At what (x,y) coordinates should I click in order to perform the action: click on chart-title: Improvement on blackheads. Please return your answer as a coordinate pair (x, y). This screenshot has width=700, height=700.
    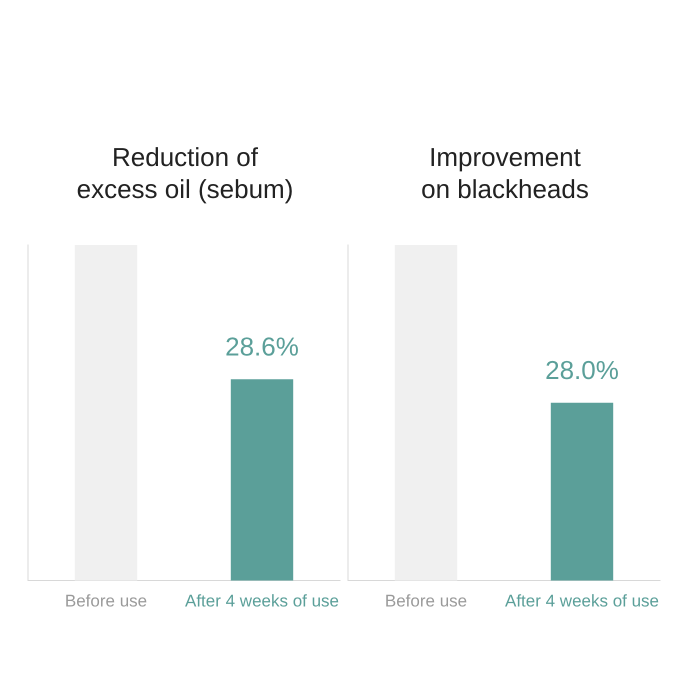
    Looking at the image, I should click on (505, 173).